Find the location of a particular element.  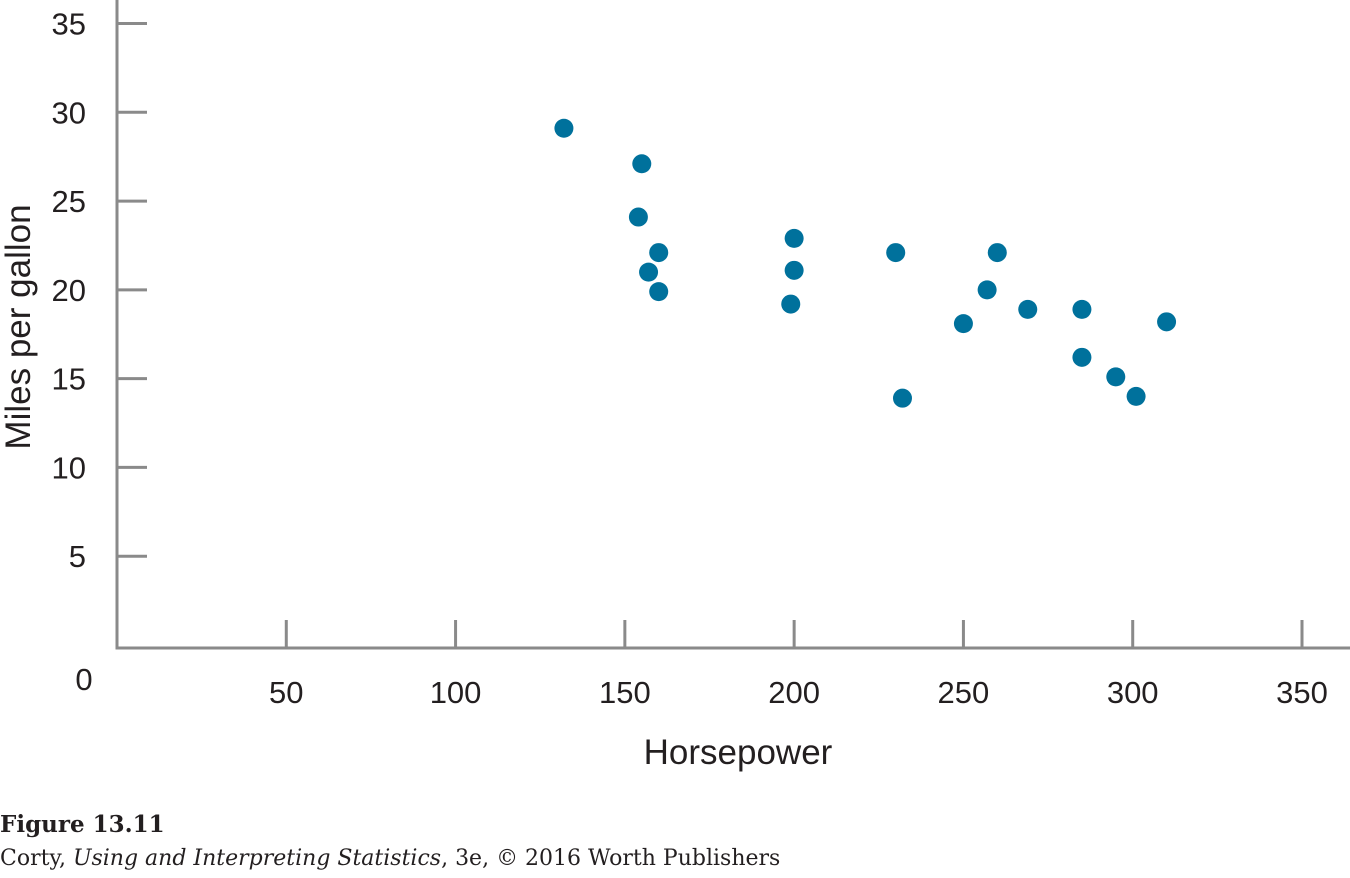

y-axis-title: Miles per gallon is located at coordinates (19, 326).